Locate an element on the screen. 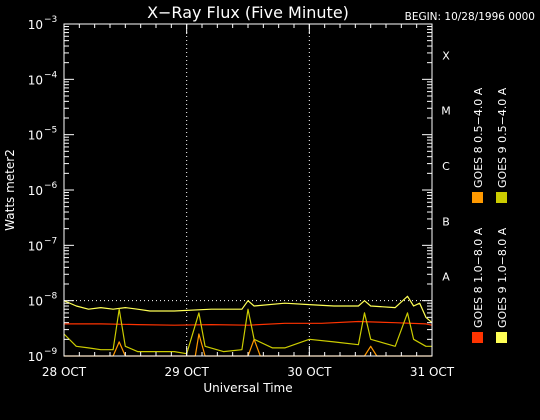  flare-class-label: C is located at coordinates (446, 166).